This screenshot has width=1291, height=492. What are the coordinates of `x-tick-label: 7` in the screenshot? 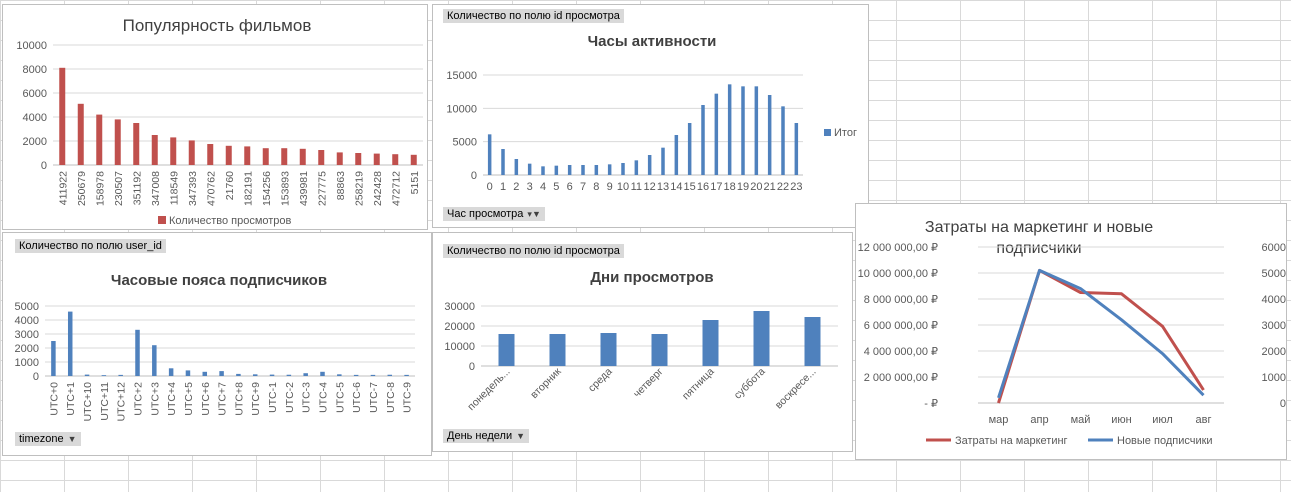 It's located at (583, 187).